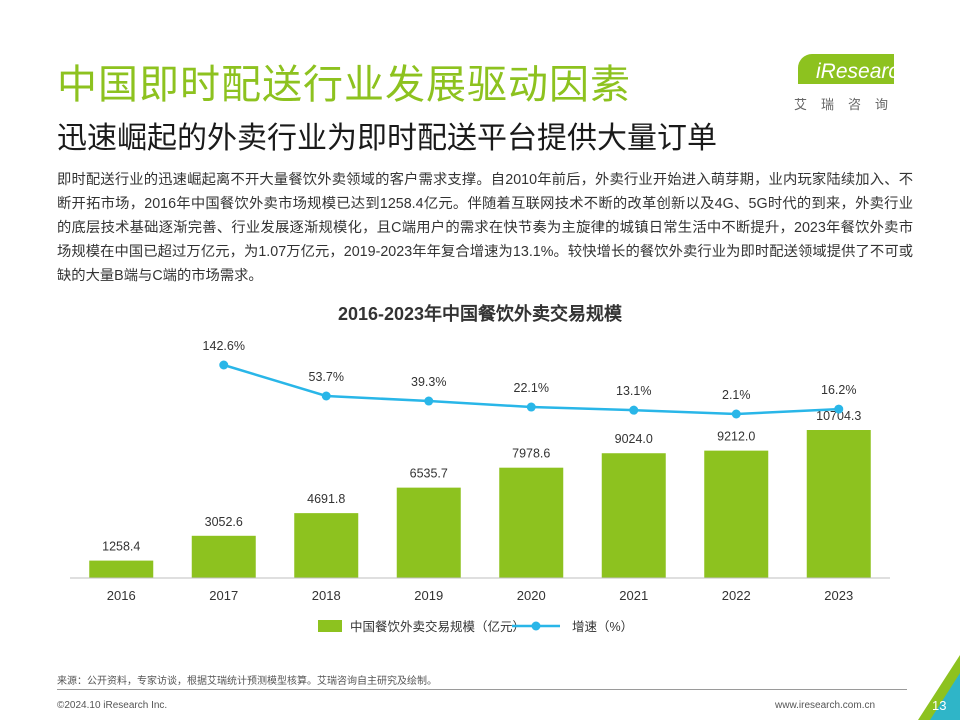 The height and width of the screenshot is (720, 960). What do you see at coordinates (736, 414) in the screenshot?
I see `growth-point-2022` at bounding box center [736, 414].